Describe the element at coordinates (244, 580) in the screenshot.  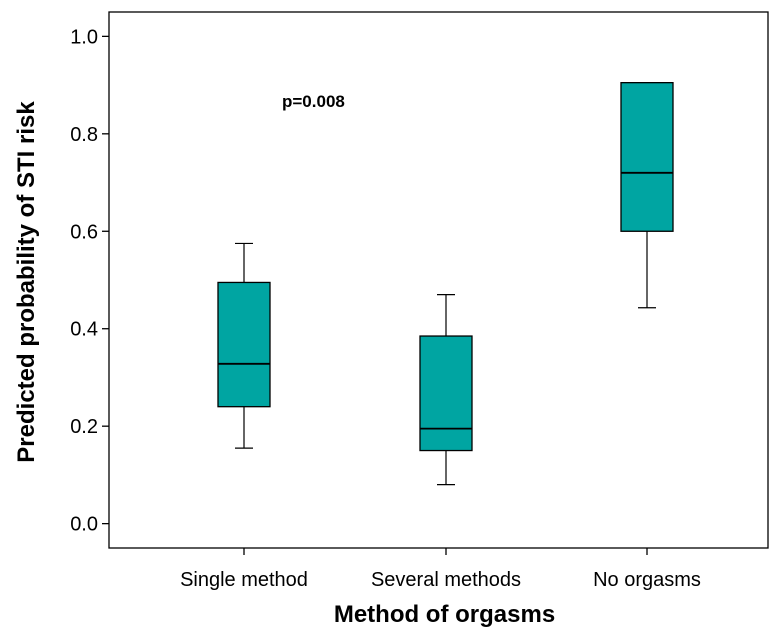
I see `x-tick-label: Single method` at that location.